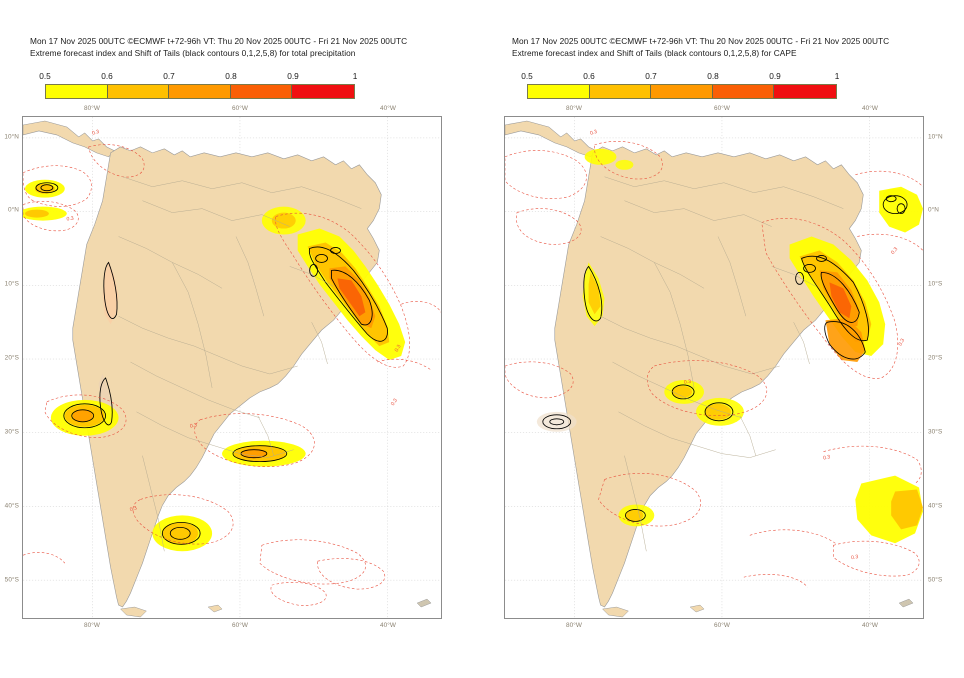  What do you see at coordinates (527, 76) in the screenshot?
I see `colorbar-tick-0-cape: 0.5` at bounding box center [527, 76].